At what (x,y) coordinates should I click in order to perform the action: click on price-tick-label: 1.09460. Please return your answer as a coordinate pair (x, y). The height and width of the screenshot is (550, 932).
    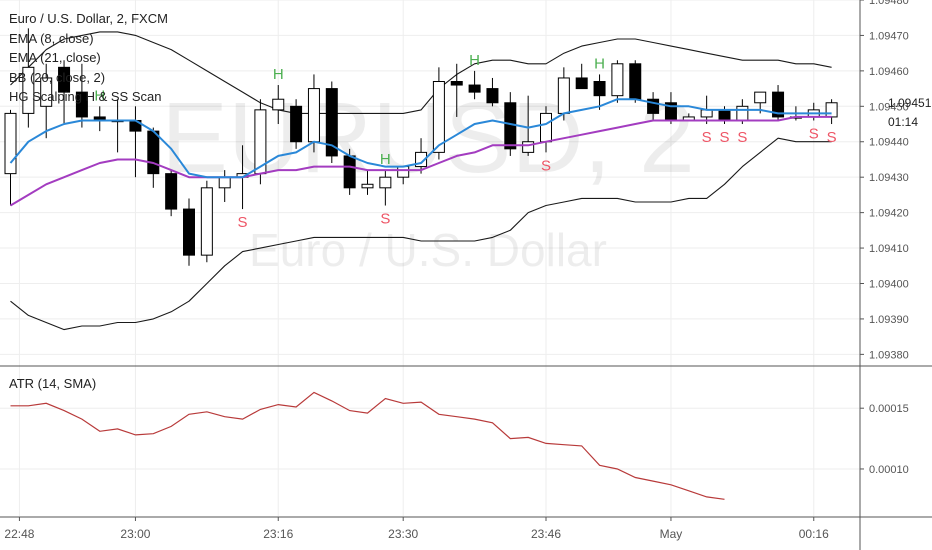
    Looking at the image, I should click on (889, 72).